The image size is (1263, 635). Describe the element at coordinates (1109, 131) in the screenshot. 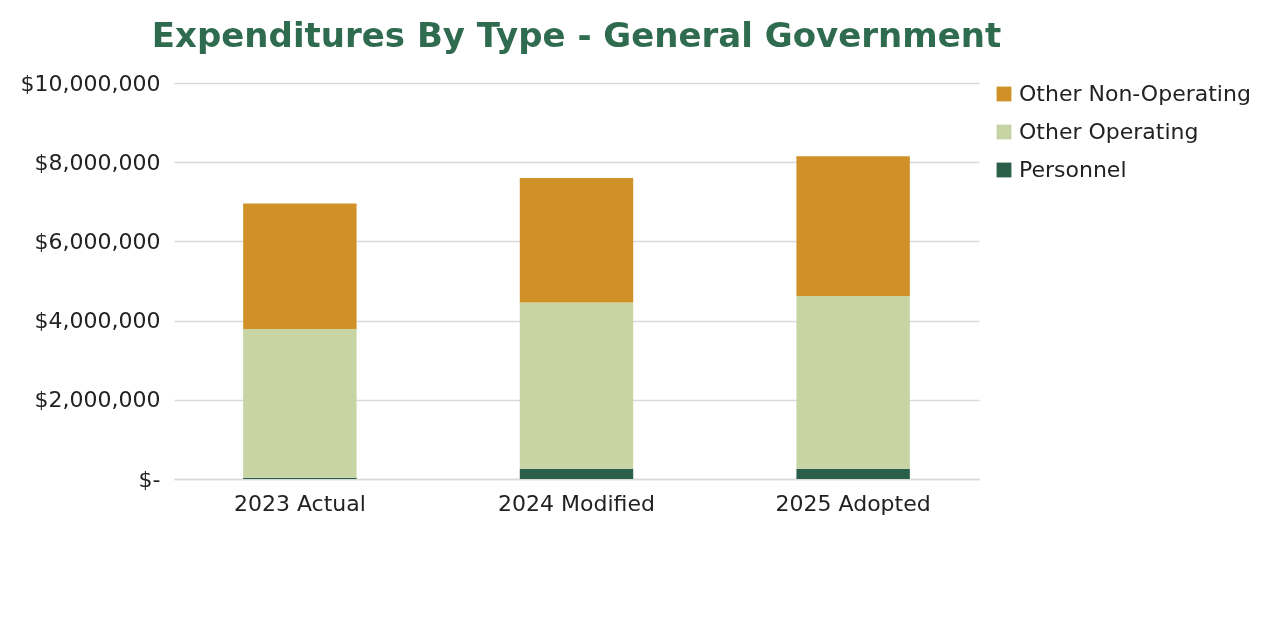

I see `legend-label: Other Operating` at that location.